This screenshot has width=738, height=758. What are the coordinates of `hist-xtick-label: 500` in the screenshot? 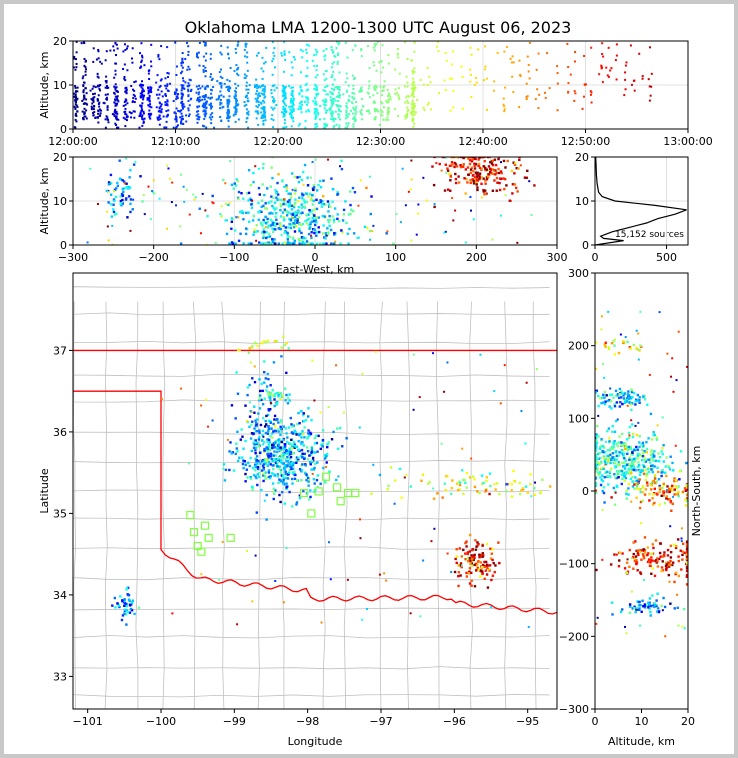 It's located at (666, 257).